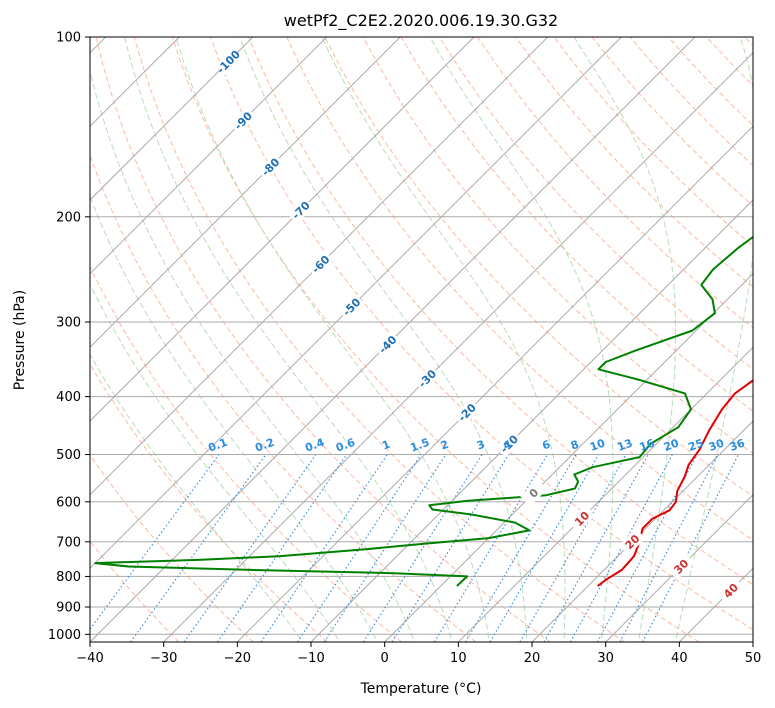 The image size is (775, 708). What do you see at coordinates (68, 38) in the screenshot?
I see `y-tick-label: 100` at bounding box center [68, 38].